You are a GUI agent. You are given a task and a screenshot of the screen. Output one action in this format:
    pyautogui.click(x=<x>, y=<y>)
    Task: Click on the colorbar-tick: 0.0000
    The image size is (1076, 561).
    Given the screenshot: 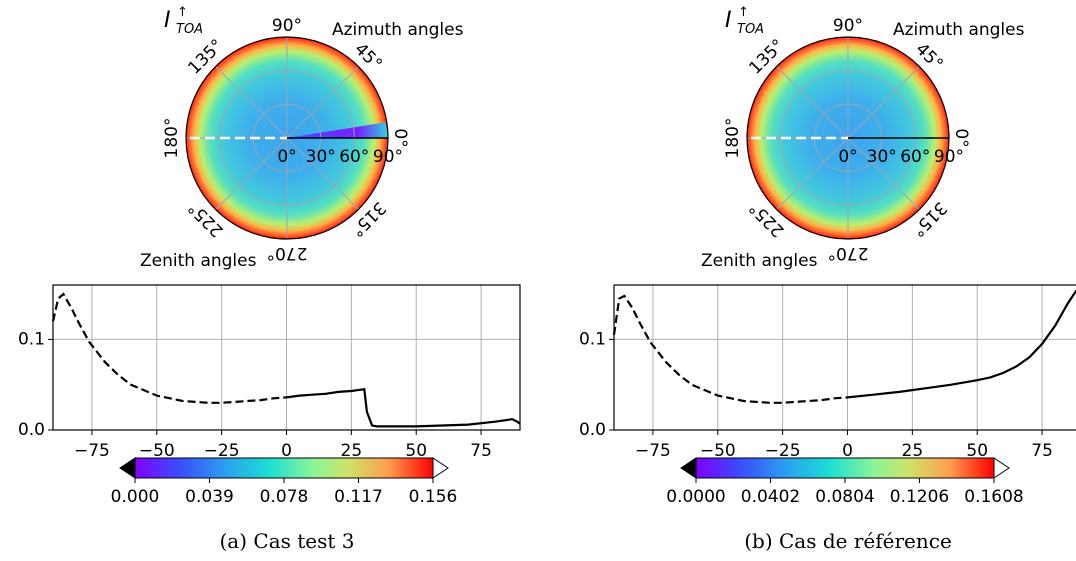 What is the action you would take?
    pyautogui.click(x=695, y=497)
    